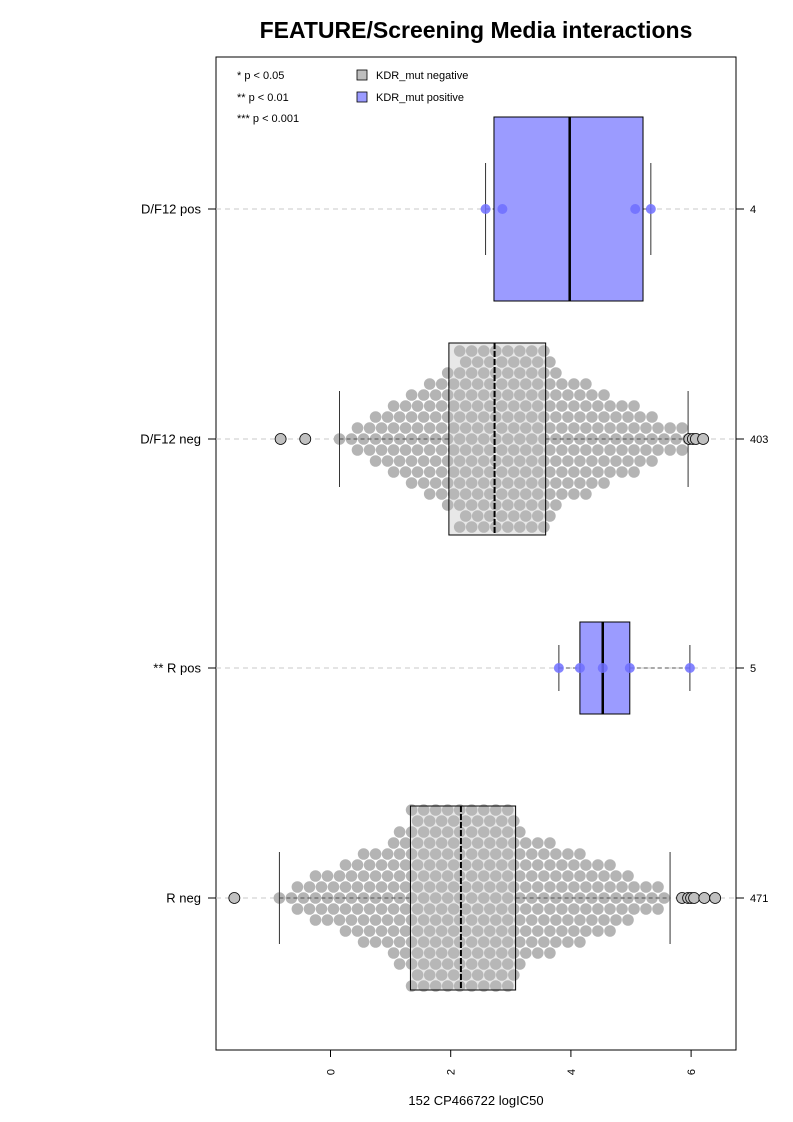 This screenshot has height=1122, width=793. I want to click on legend-label-kdr-positive: KDR_mut positive, so click(420, 98).